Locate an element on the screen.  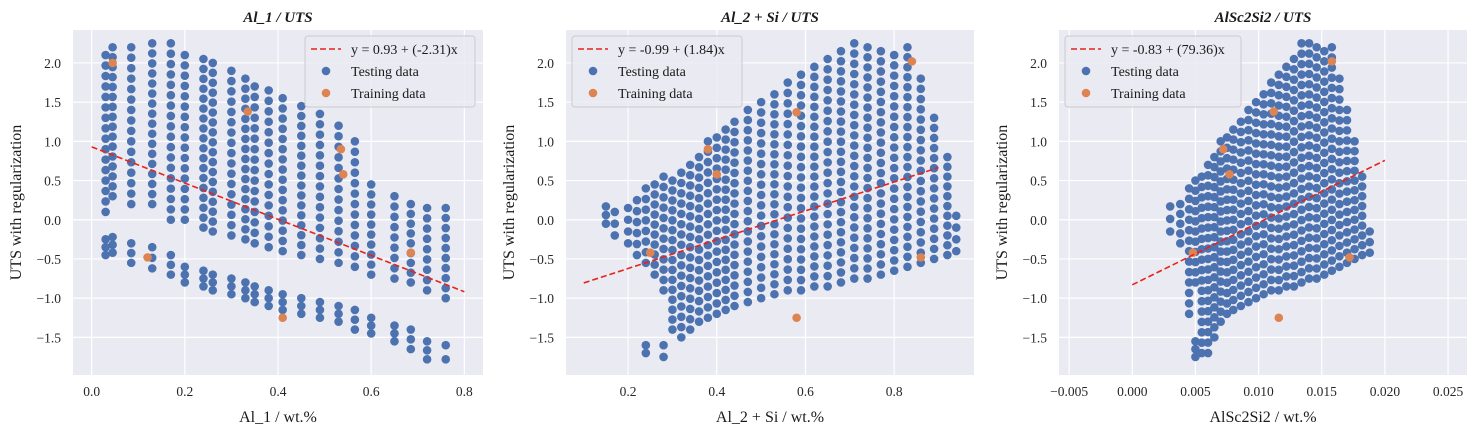
y-axis-label: UTS with regularization is located at coordinates (1002, 203).